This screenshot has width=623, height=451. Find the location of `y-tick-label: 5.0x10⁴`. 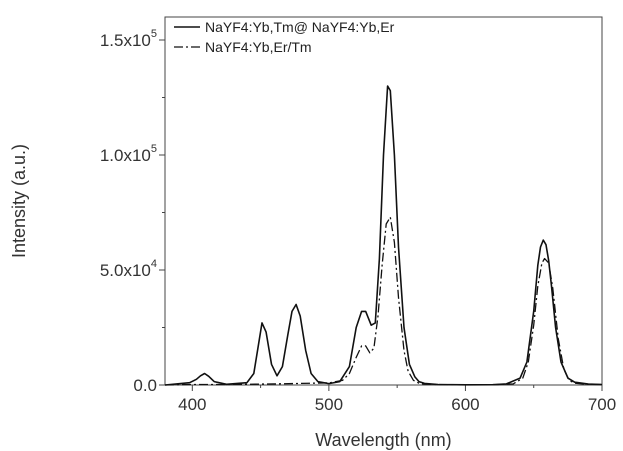

y-tick-label: 5.0x10⁴ is located at coordinates (128, 269).